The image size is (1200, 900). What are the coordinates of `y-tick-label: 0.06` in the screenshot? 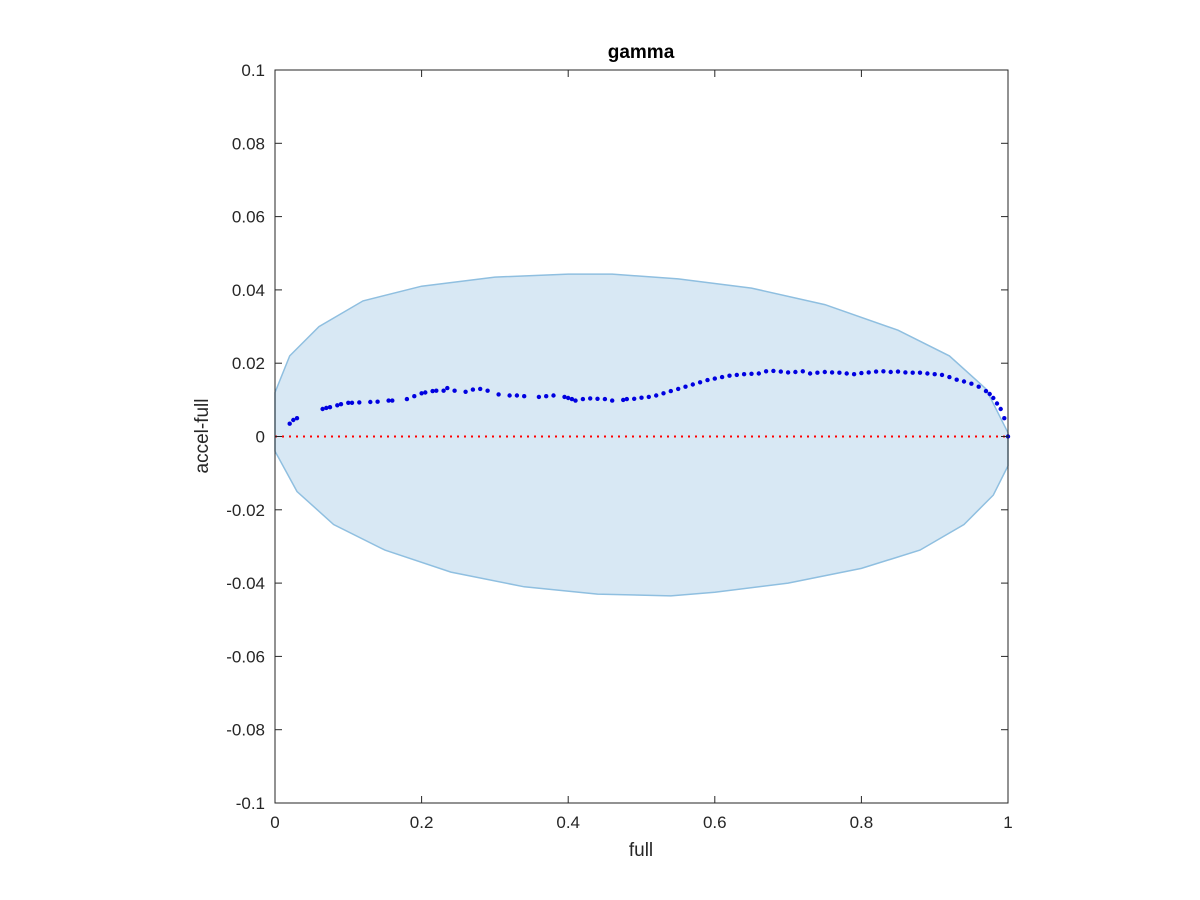 It's located at (248, 217).